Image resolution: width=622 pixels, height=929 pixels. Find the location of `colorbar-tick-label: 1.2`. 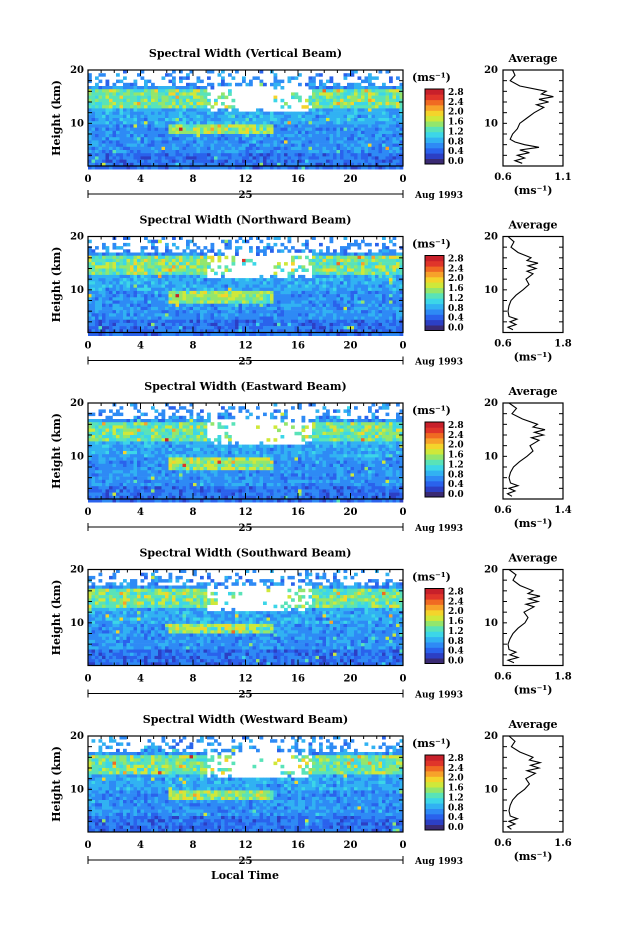

colorbar-tick-label: 1.2 is located at coordinates (456, 299).